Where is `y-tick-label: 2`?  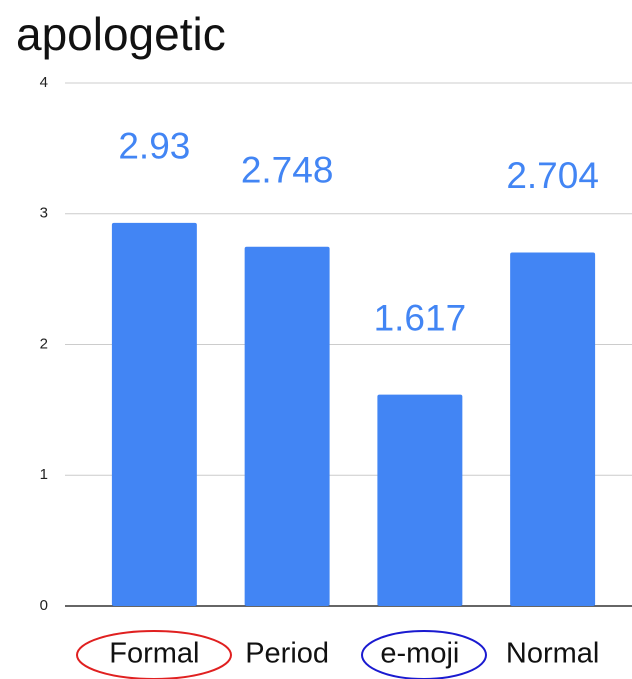
y-tick-label: 2 is located at coordinates (44, 343).